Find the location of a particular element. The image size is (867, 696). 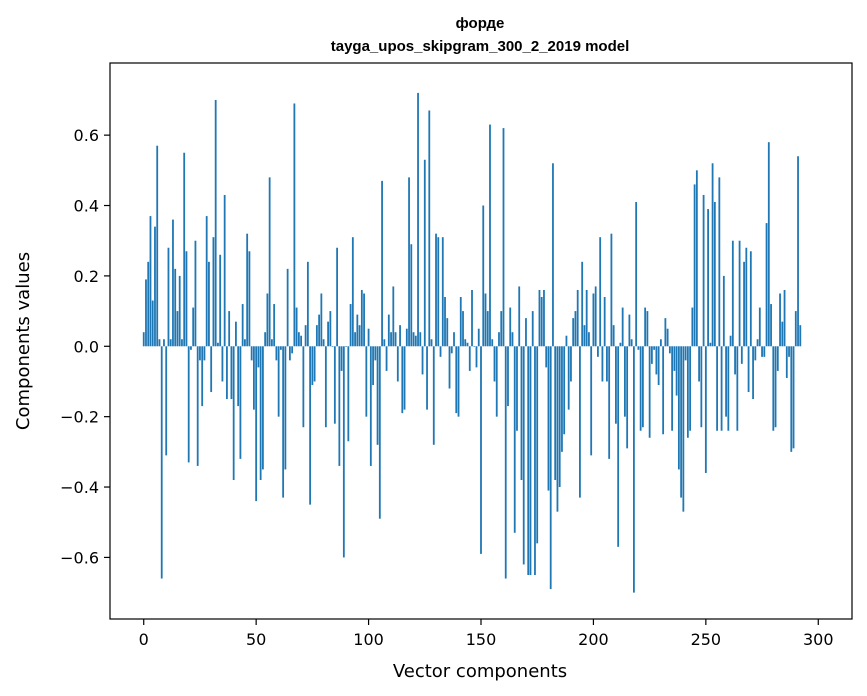

x-tick-label: 300 is located at coordinates (818, 639).